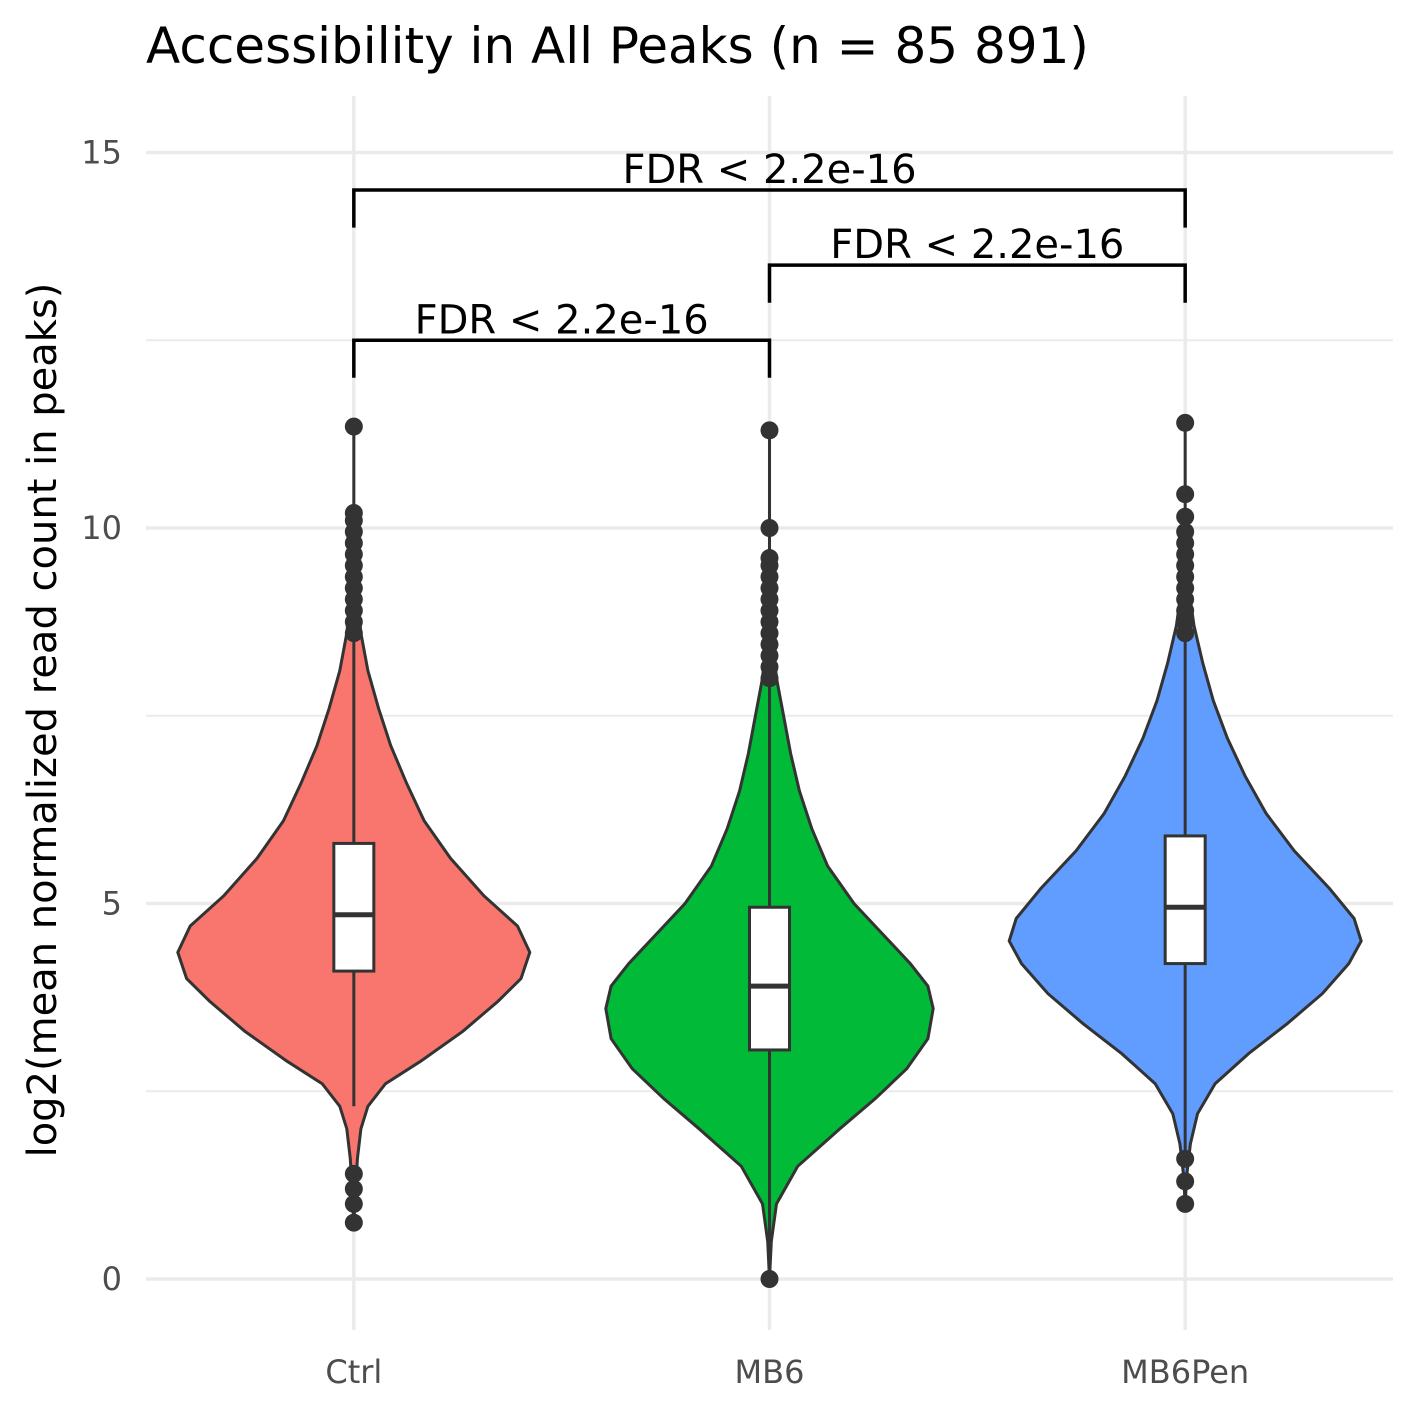 The width and height of the screenshot is (1417, 1417). I want to click on x-tick-label: MB6Pen, so click(1185, 1372).